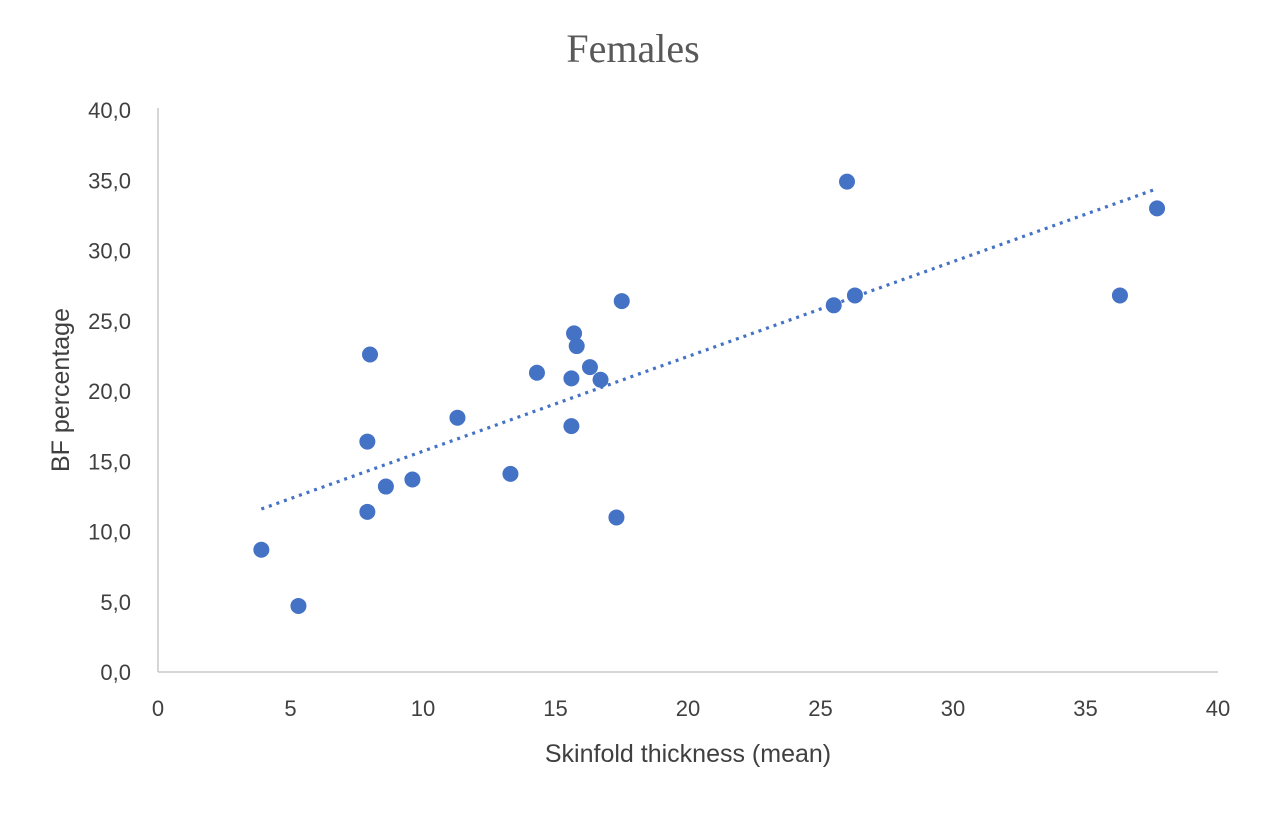  What do you see at coordinates (109, 110) in the screenshot?
I see `y-tick-label: 40,0` at bounding box center [109, 110].